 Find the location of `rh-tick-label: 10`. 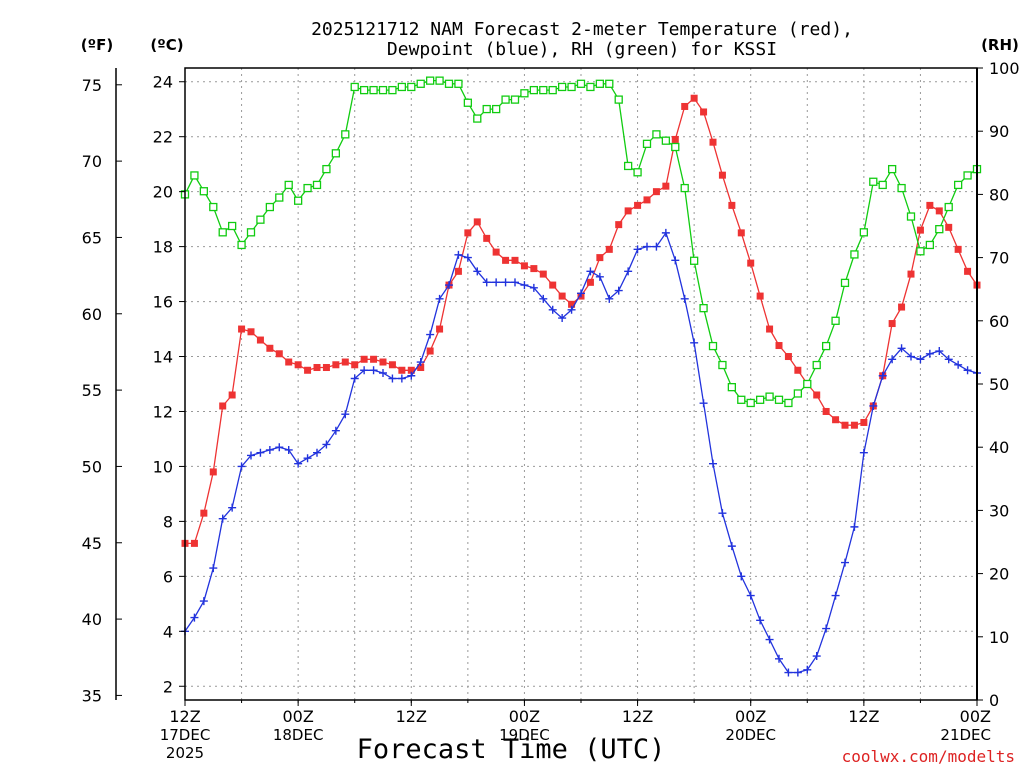

rh-tick-label: 10 is located at coordinates (999, 637).